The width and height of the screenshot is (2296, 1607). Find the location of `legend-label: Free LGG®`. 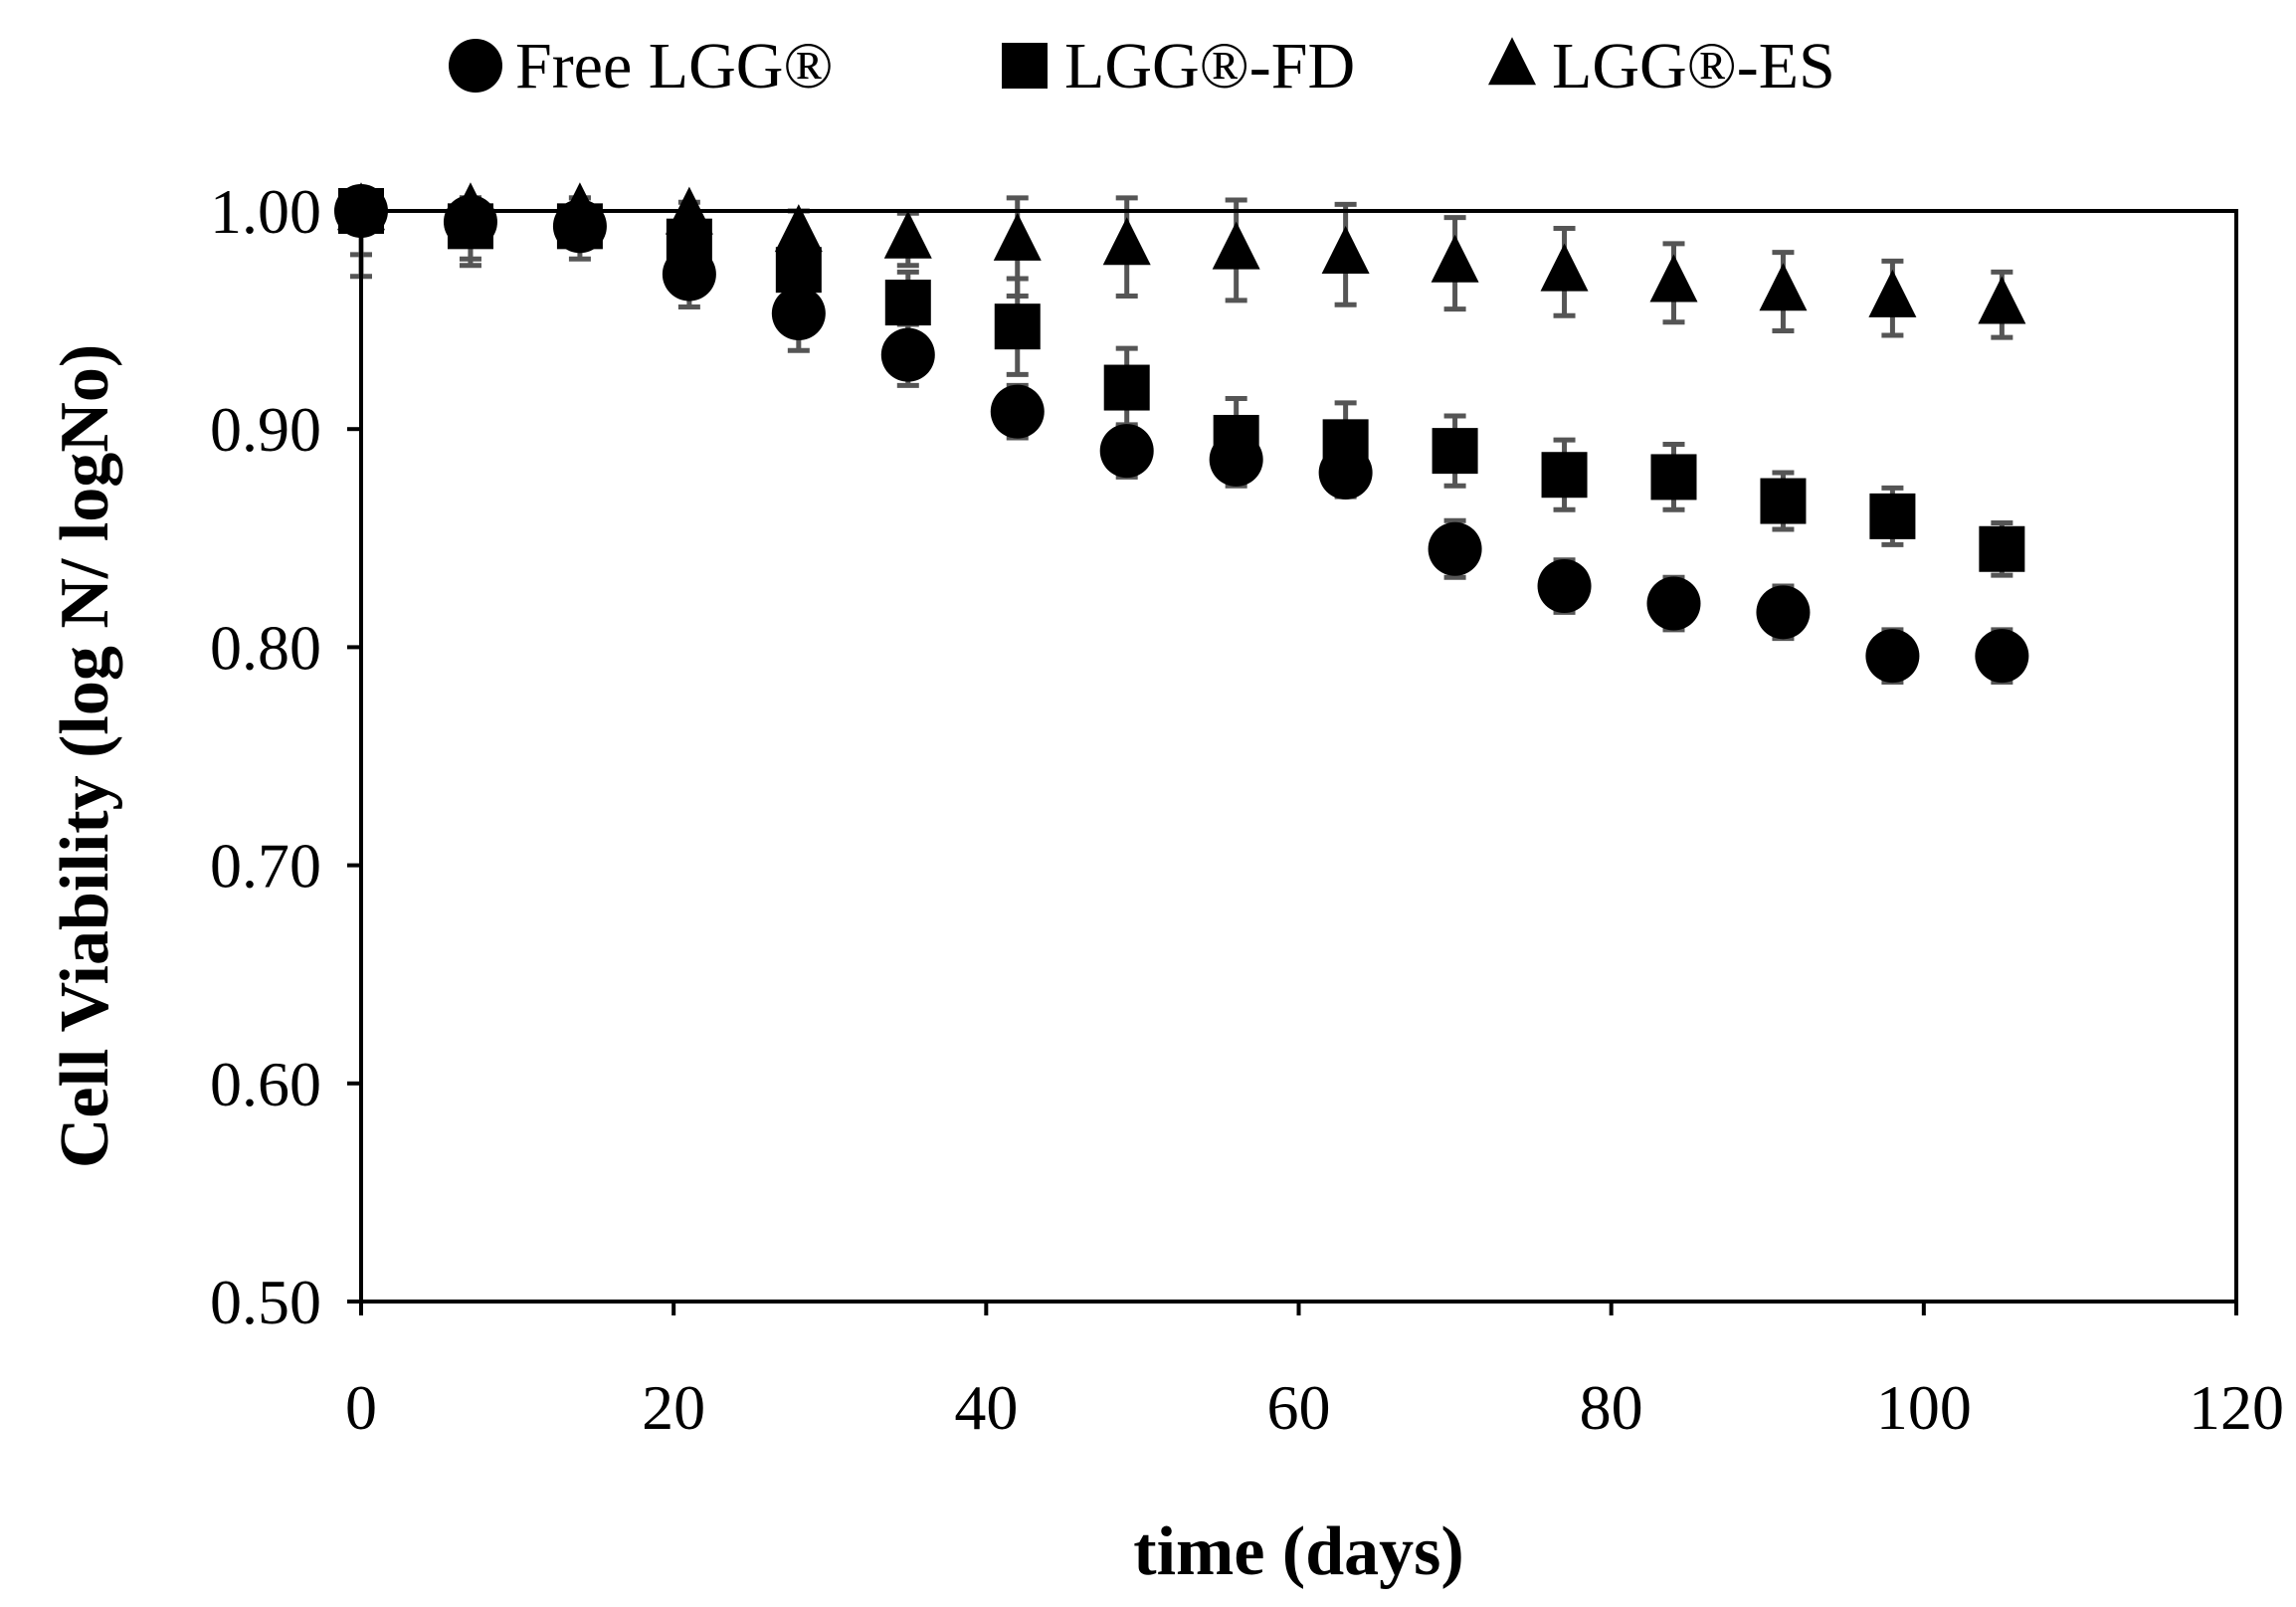

legend-label: Free LGG® is located at coordinates (674, 66).